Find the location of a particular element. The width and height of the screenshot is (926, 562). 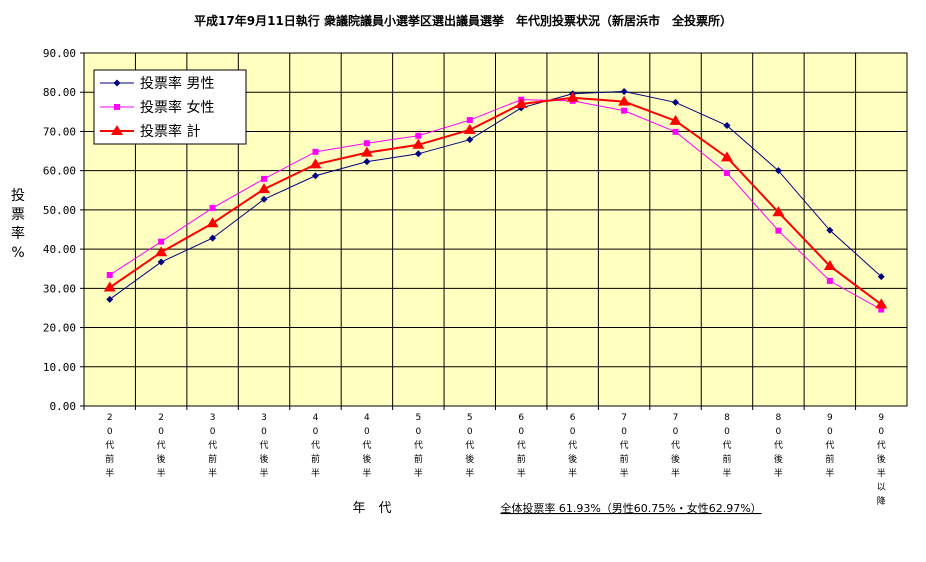

y-axis-title: 投票率% is located at coordinates (18, 225).